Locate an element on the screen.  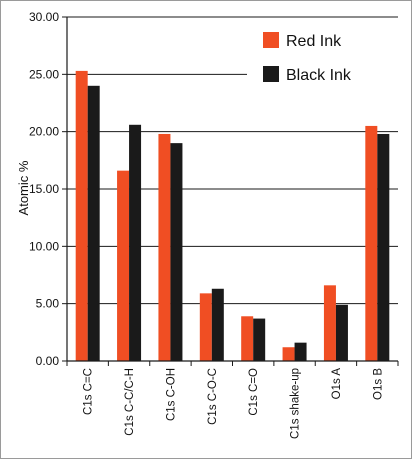
y-tick-label: 5.00 is located at coordinates (48, 304).